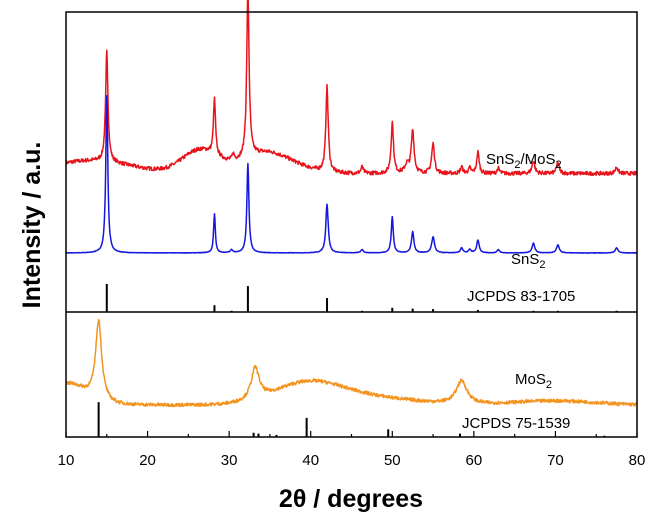 This screenshot has height=531, width=661. Describe the element at coordinates (524, 161) in the screenshot. I see `label-sns2-mos2: SnS2/MoS2` at that location.